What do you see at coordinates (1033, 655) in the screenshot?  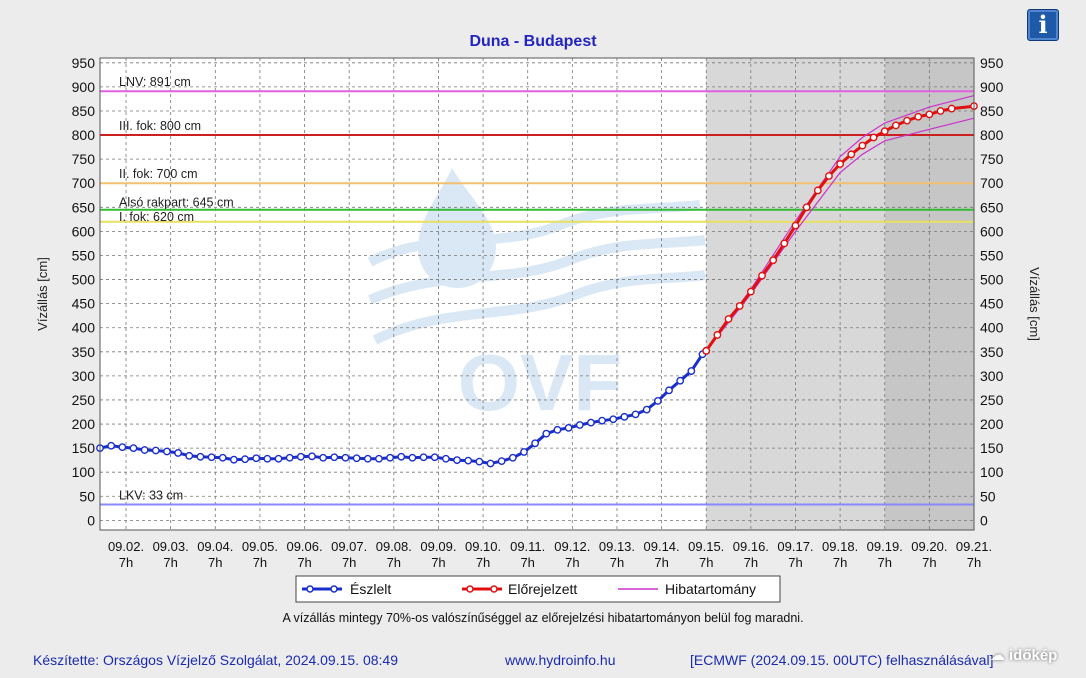 I see `corner-watermark-text: időkép` at bounding box center [1033, 655].